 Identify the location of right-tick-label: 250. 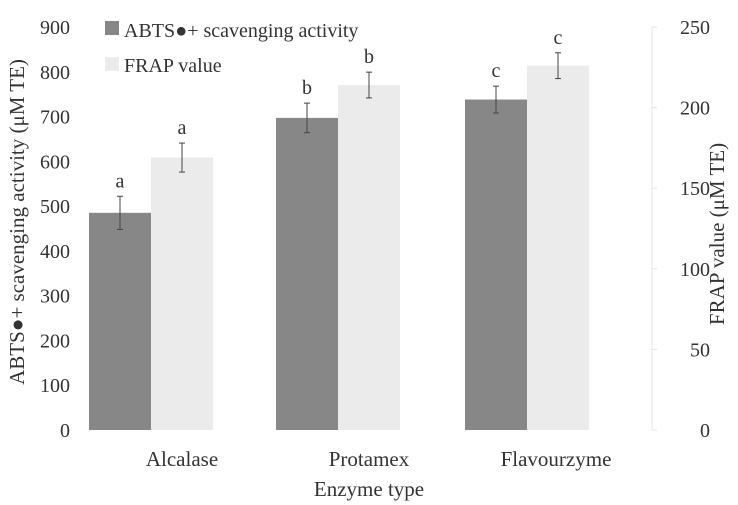
(695, 28).